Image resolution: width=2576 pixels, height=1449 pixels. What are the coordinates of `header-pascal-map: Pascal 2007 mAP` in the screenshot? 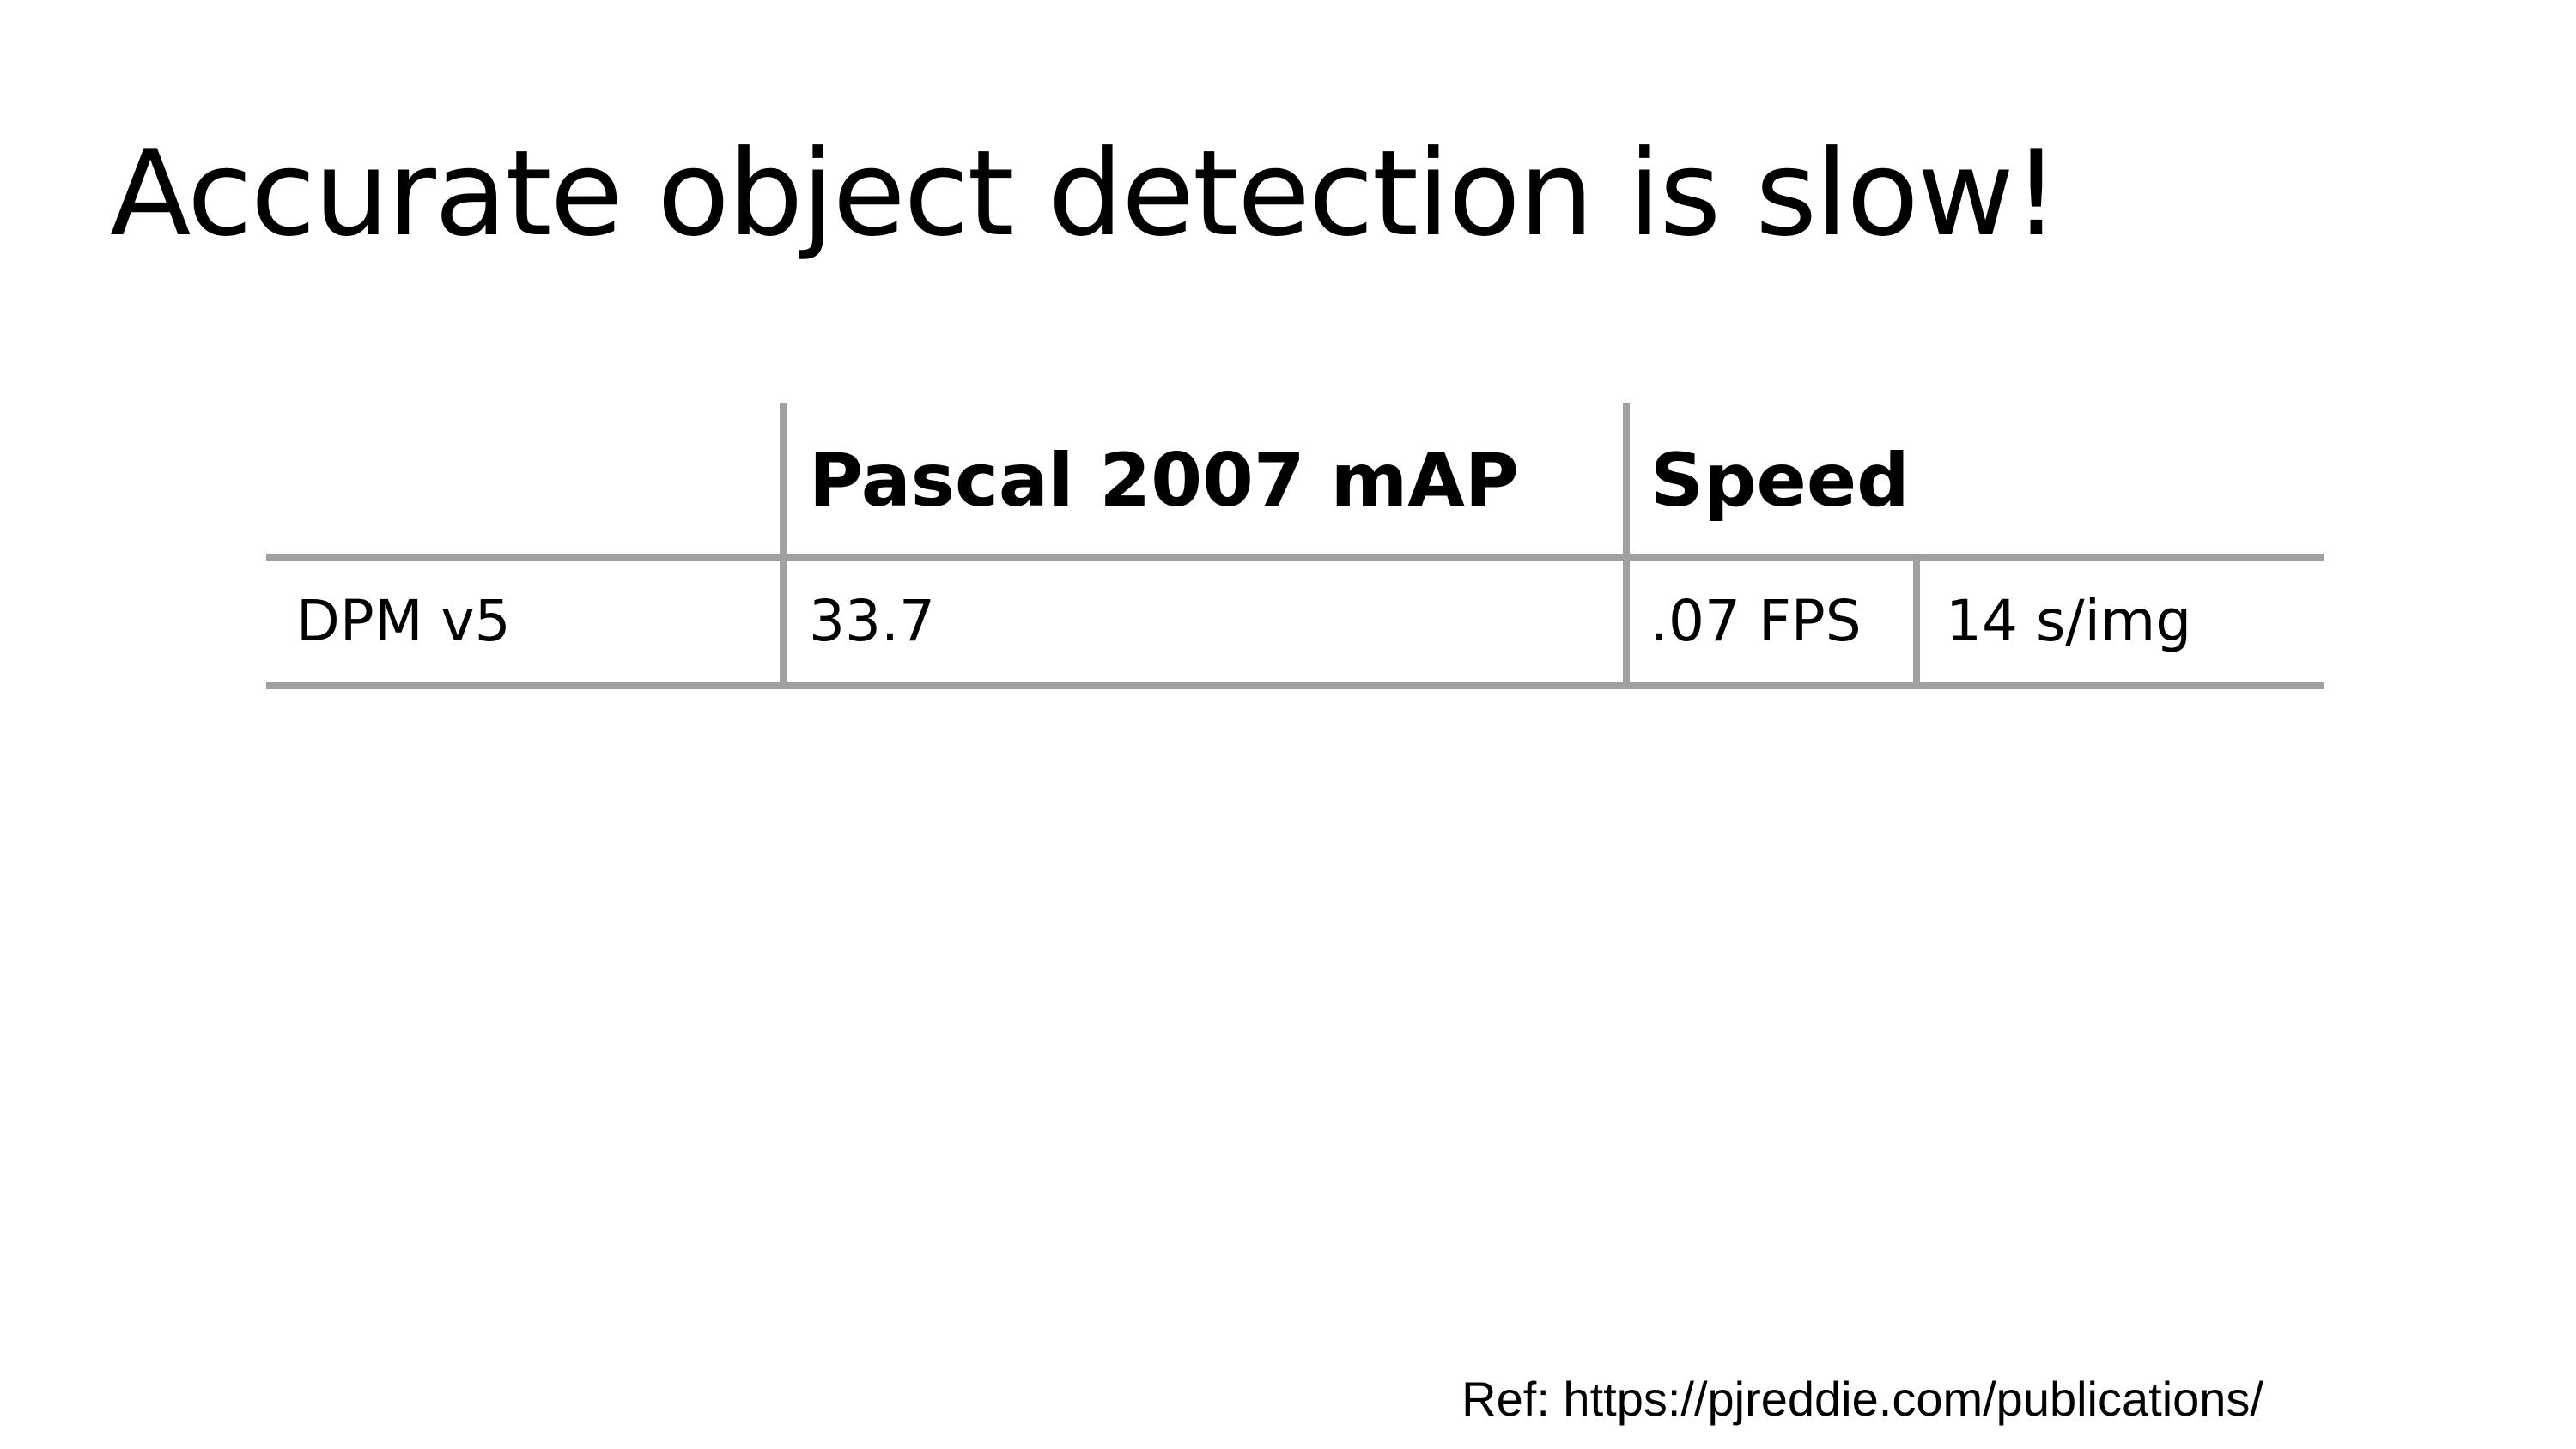 It's located at (1164, 481).